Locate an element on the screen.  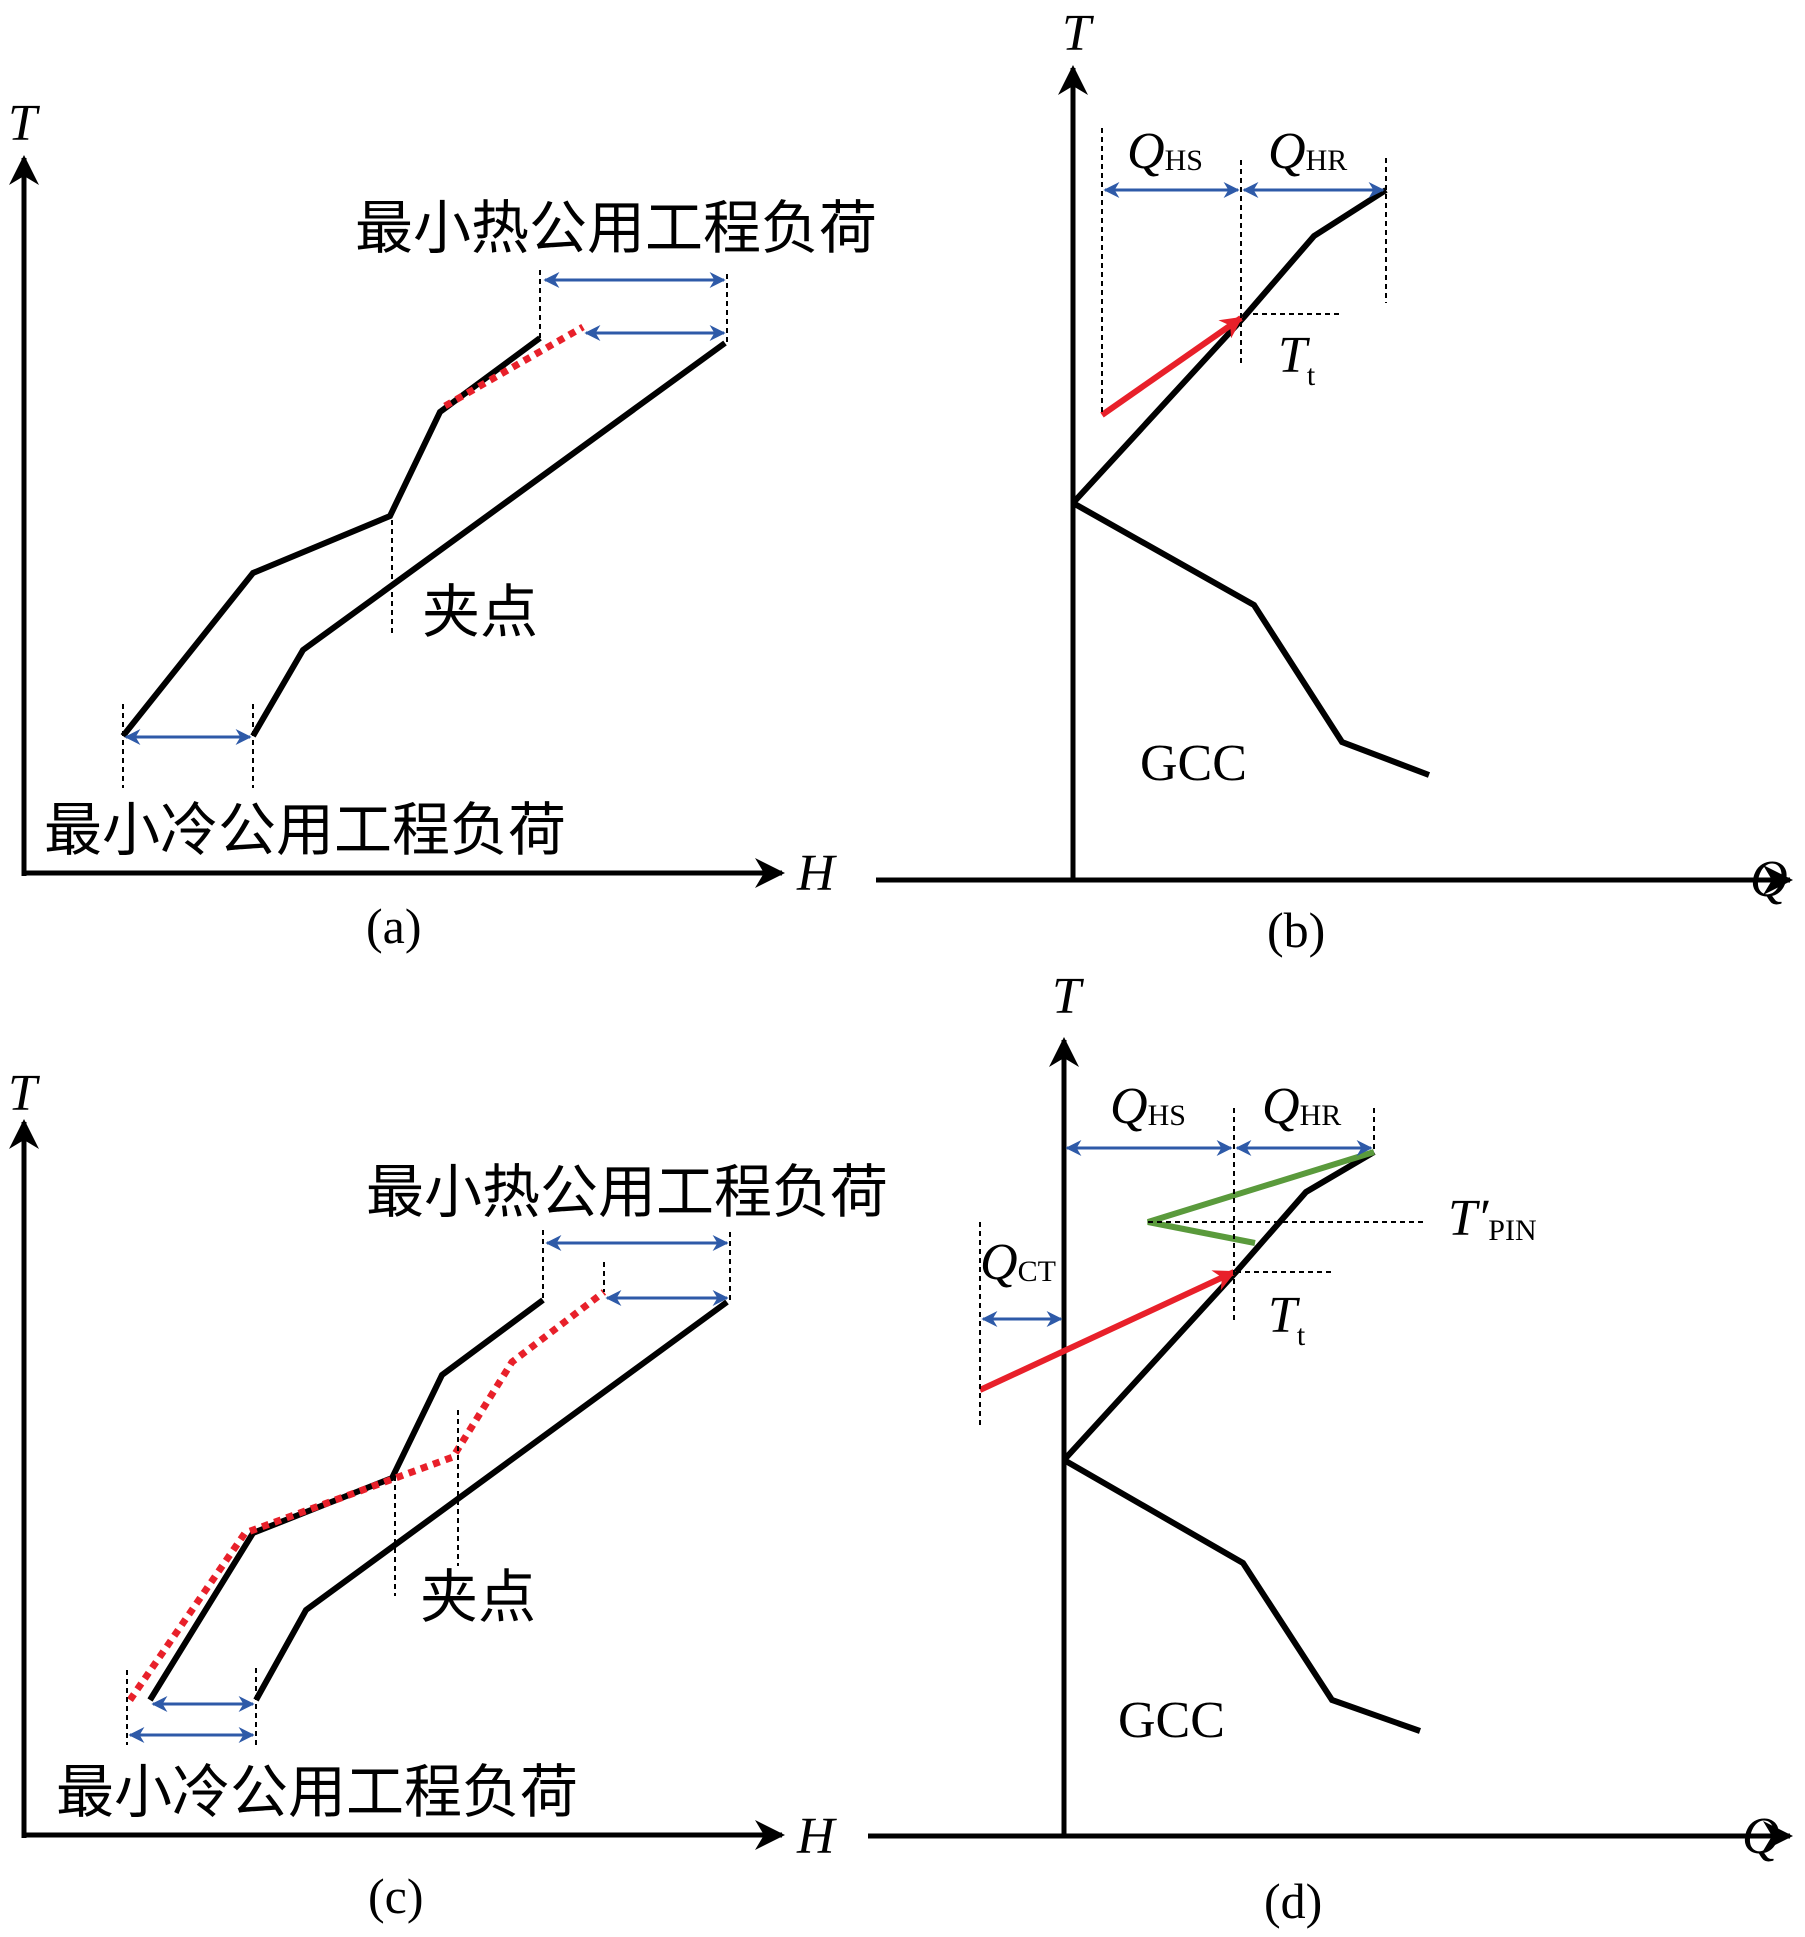
d-gcc-label: GCC is located at coordinates (1171, 1720).